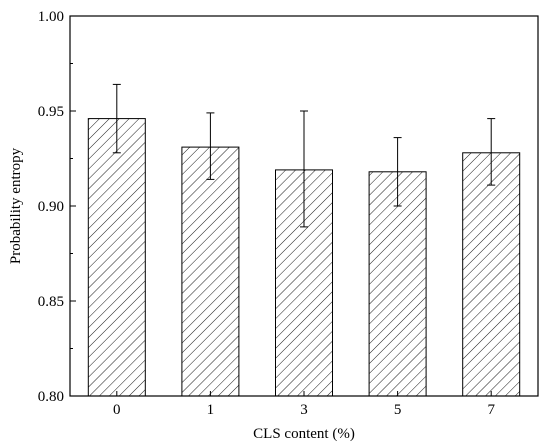  I want to click on x-tick-label-1: 1, so click(211, 410).